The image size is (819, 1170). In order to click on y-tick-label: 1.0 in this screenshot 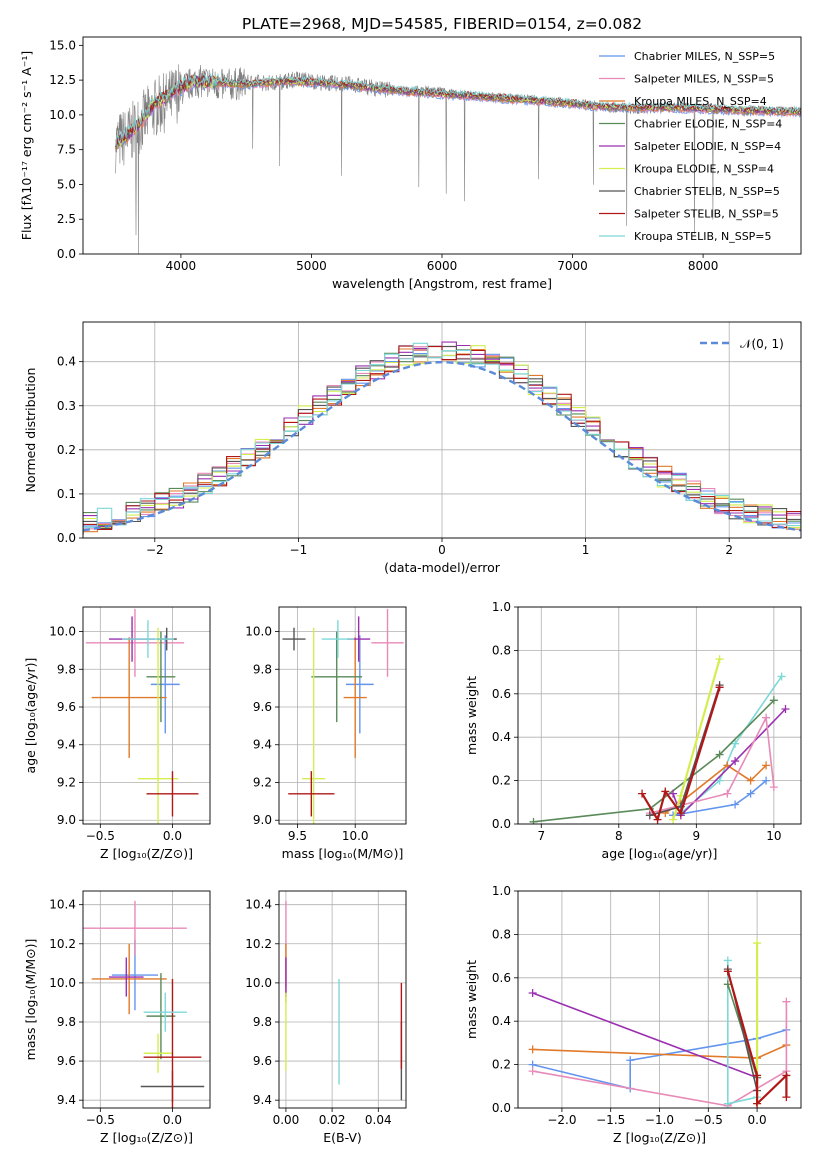, I will do `click(501, 607)`.